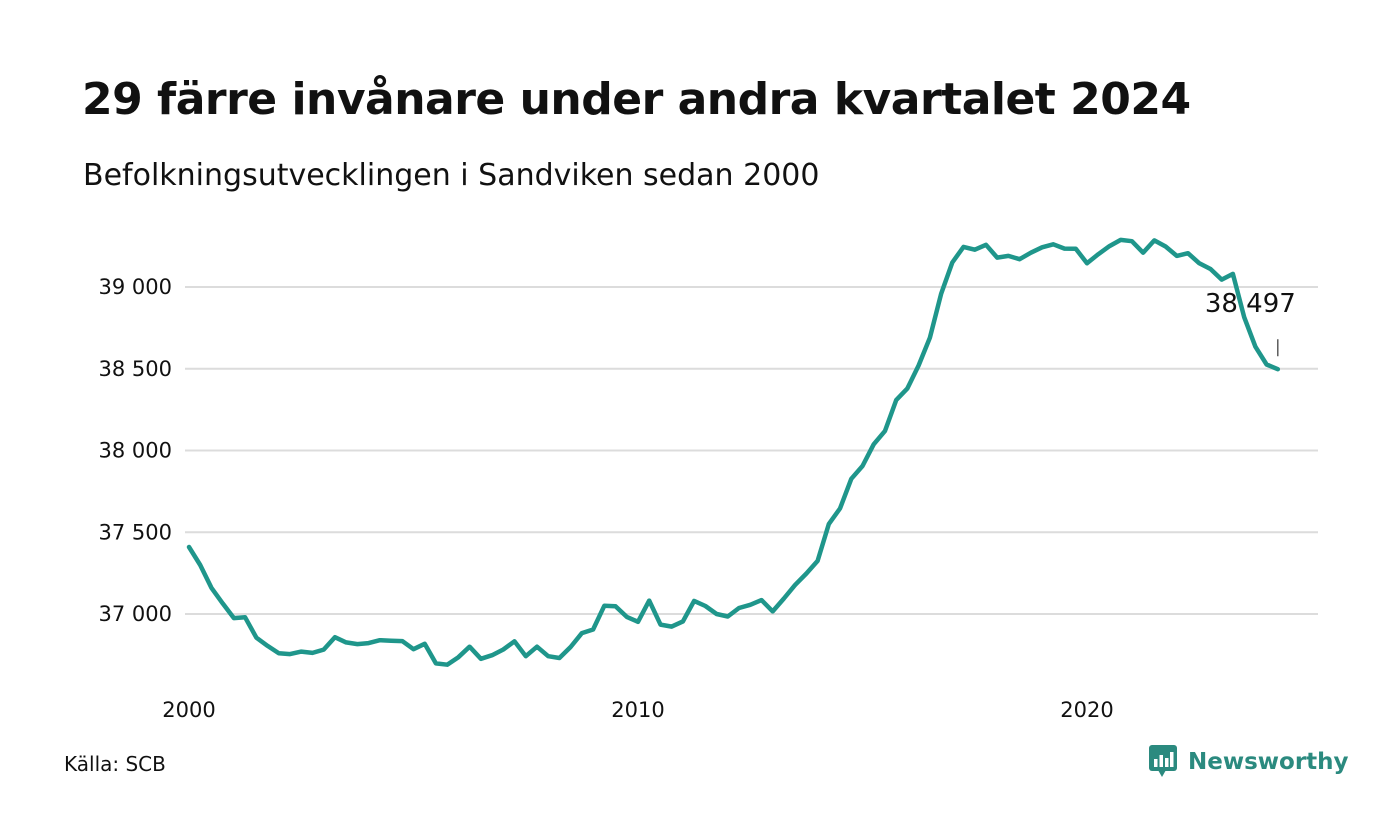 The width and height of the screenshot is (1400, 840). I want to click on brand-name: Newsworthy, so click(1268, 762).